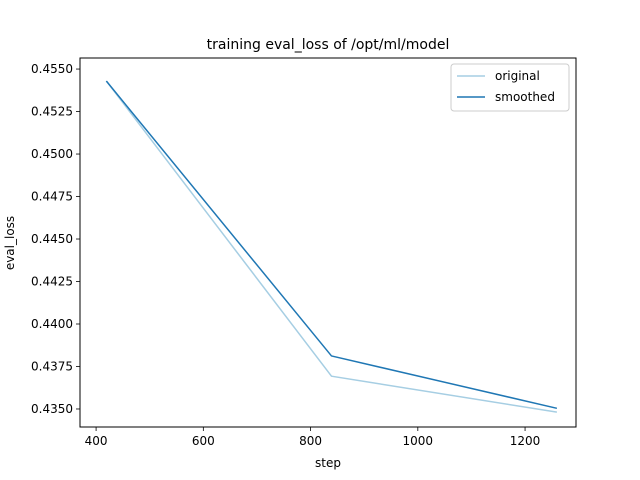 The height and width of the screenshot is (480, 640). I want to click on x-tick-label: 1200, so click(525, 441).